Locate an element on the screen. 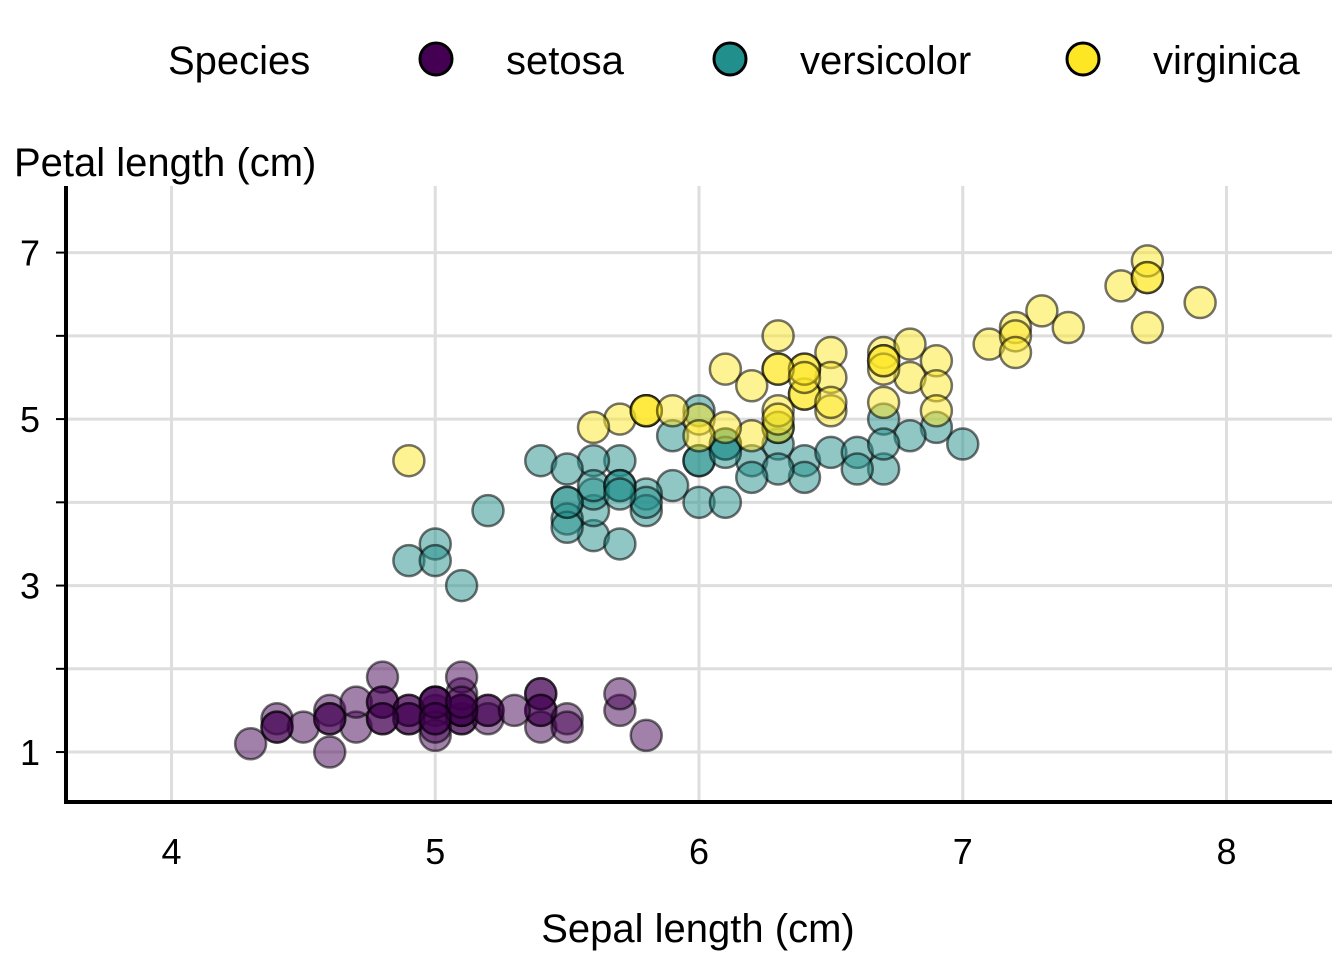 The width and height of the screenshot is (1344, 960). y-tick-label: 3 is located at coordinates (30, 586).